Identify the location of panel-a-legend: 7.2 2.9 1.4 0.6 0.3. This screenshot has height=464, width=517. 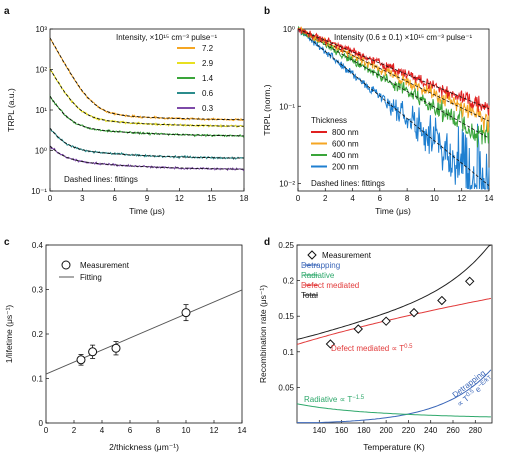
(195, 78).